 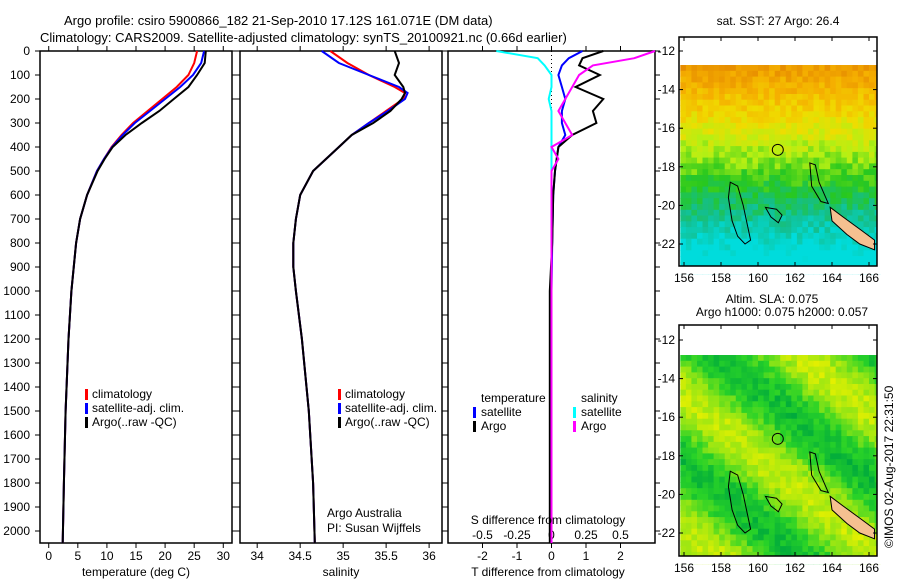 I want to click on x2-tick-label: 0.5, so click(x=620, y=535).